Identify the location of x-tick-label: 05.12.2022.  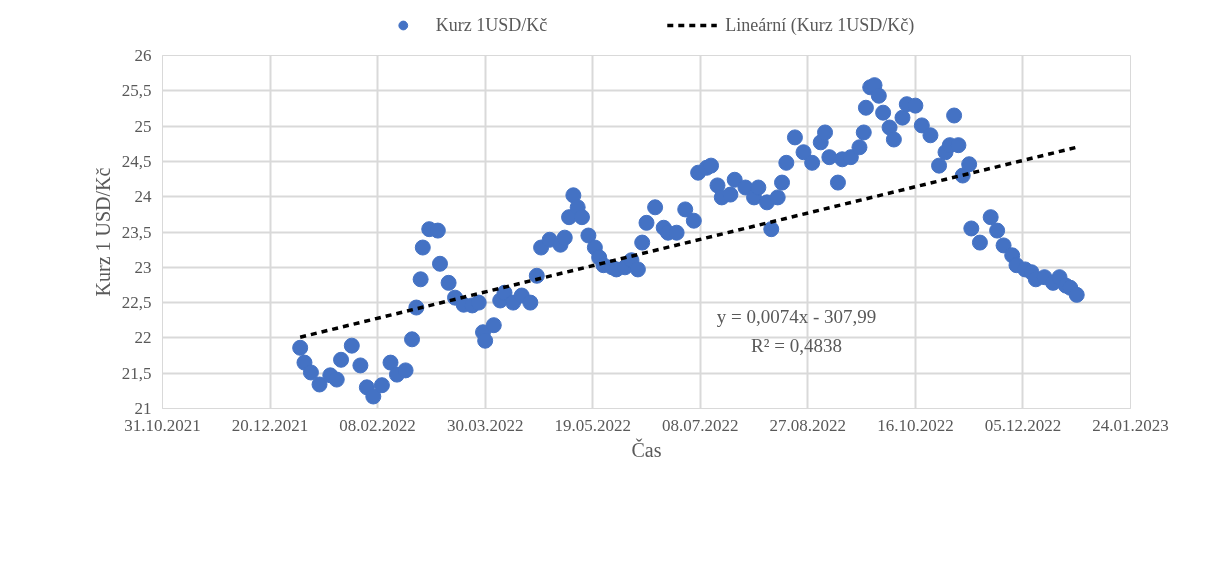
(1023, 425).